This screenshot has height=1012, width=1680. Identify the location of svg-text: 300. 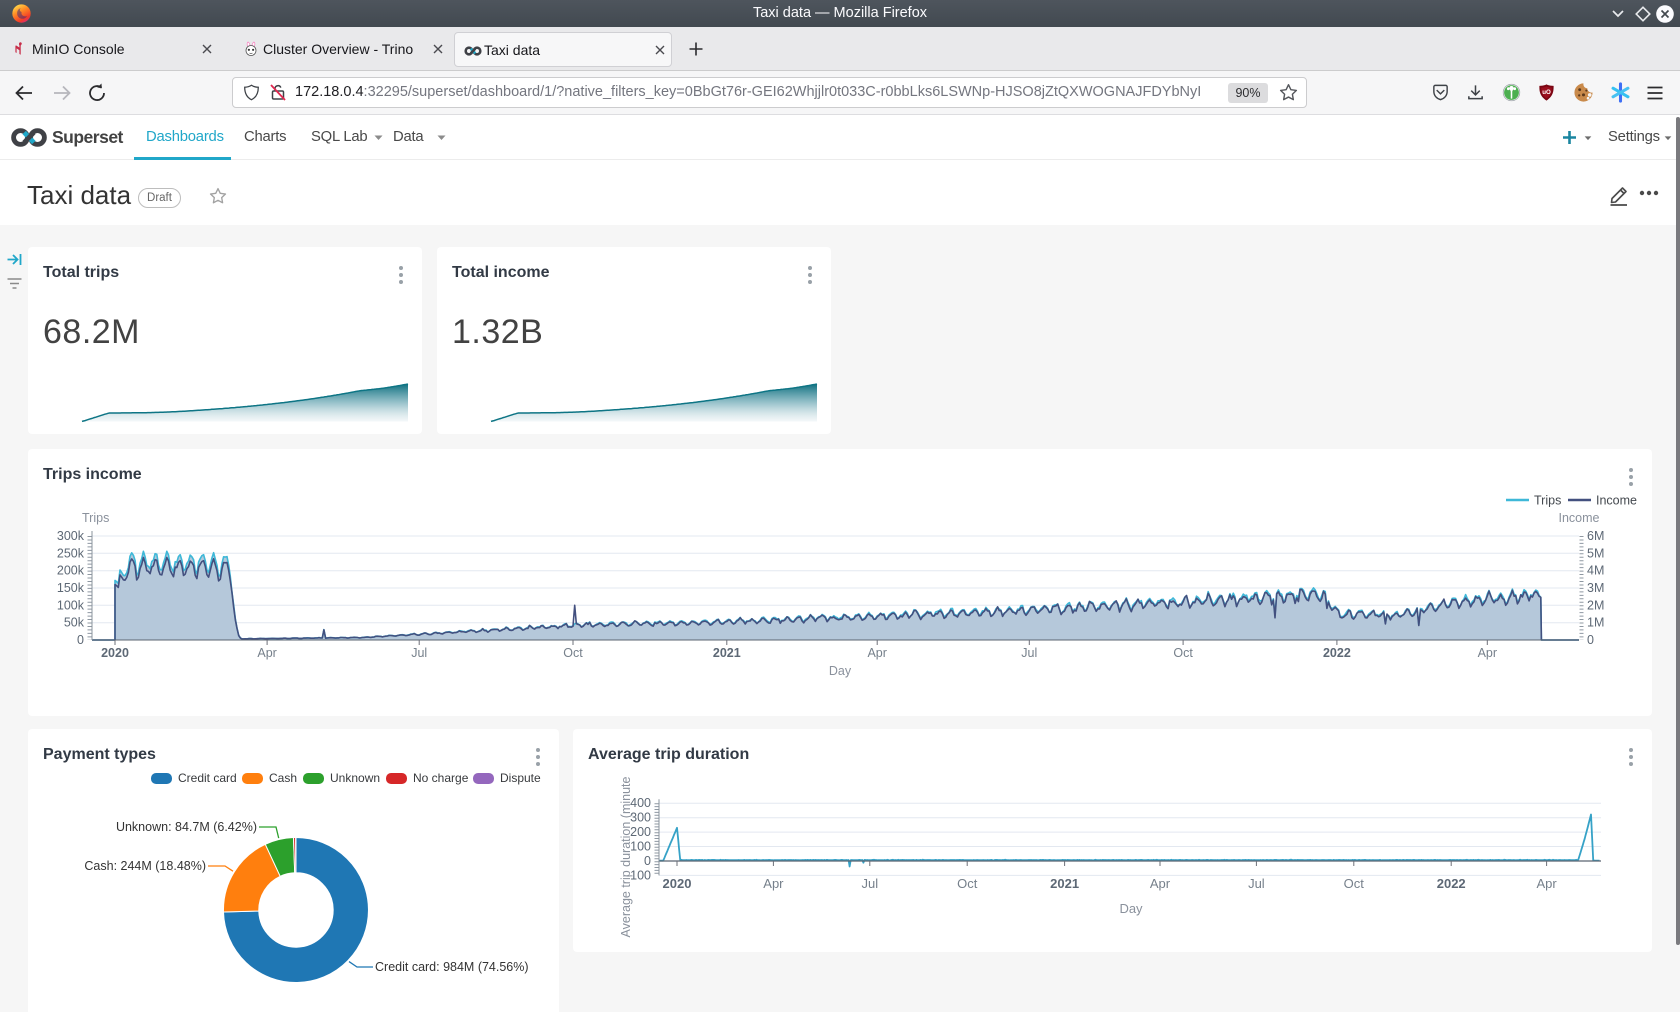
(640, 818).